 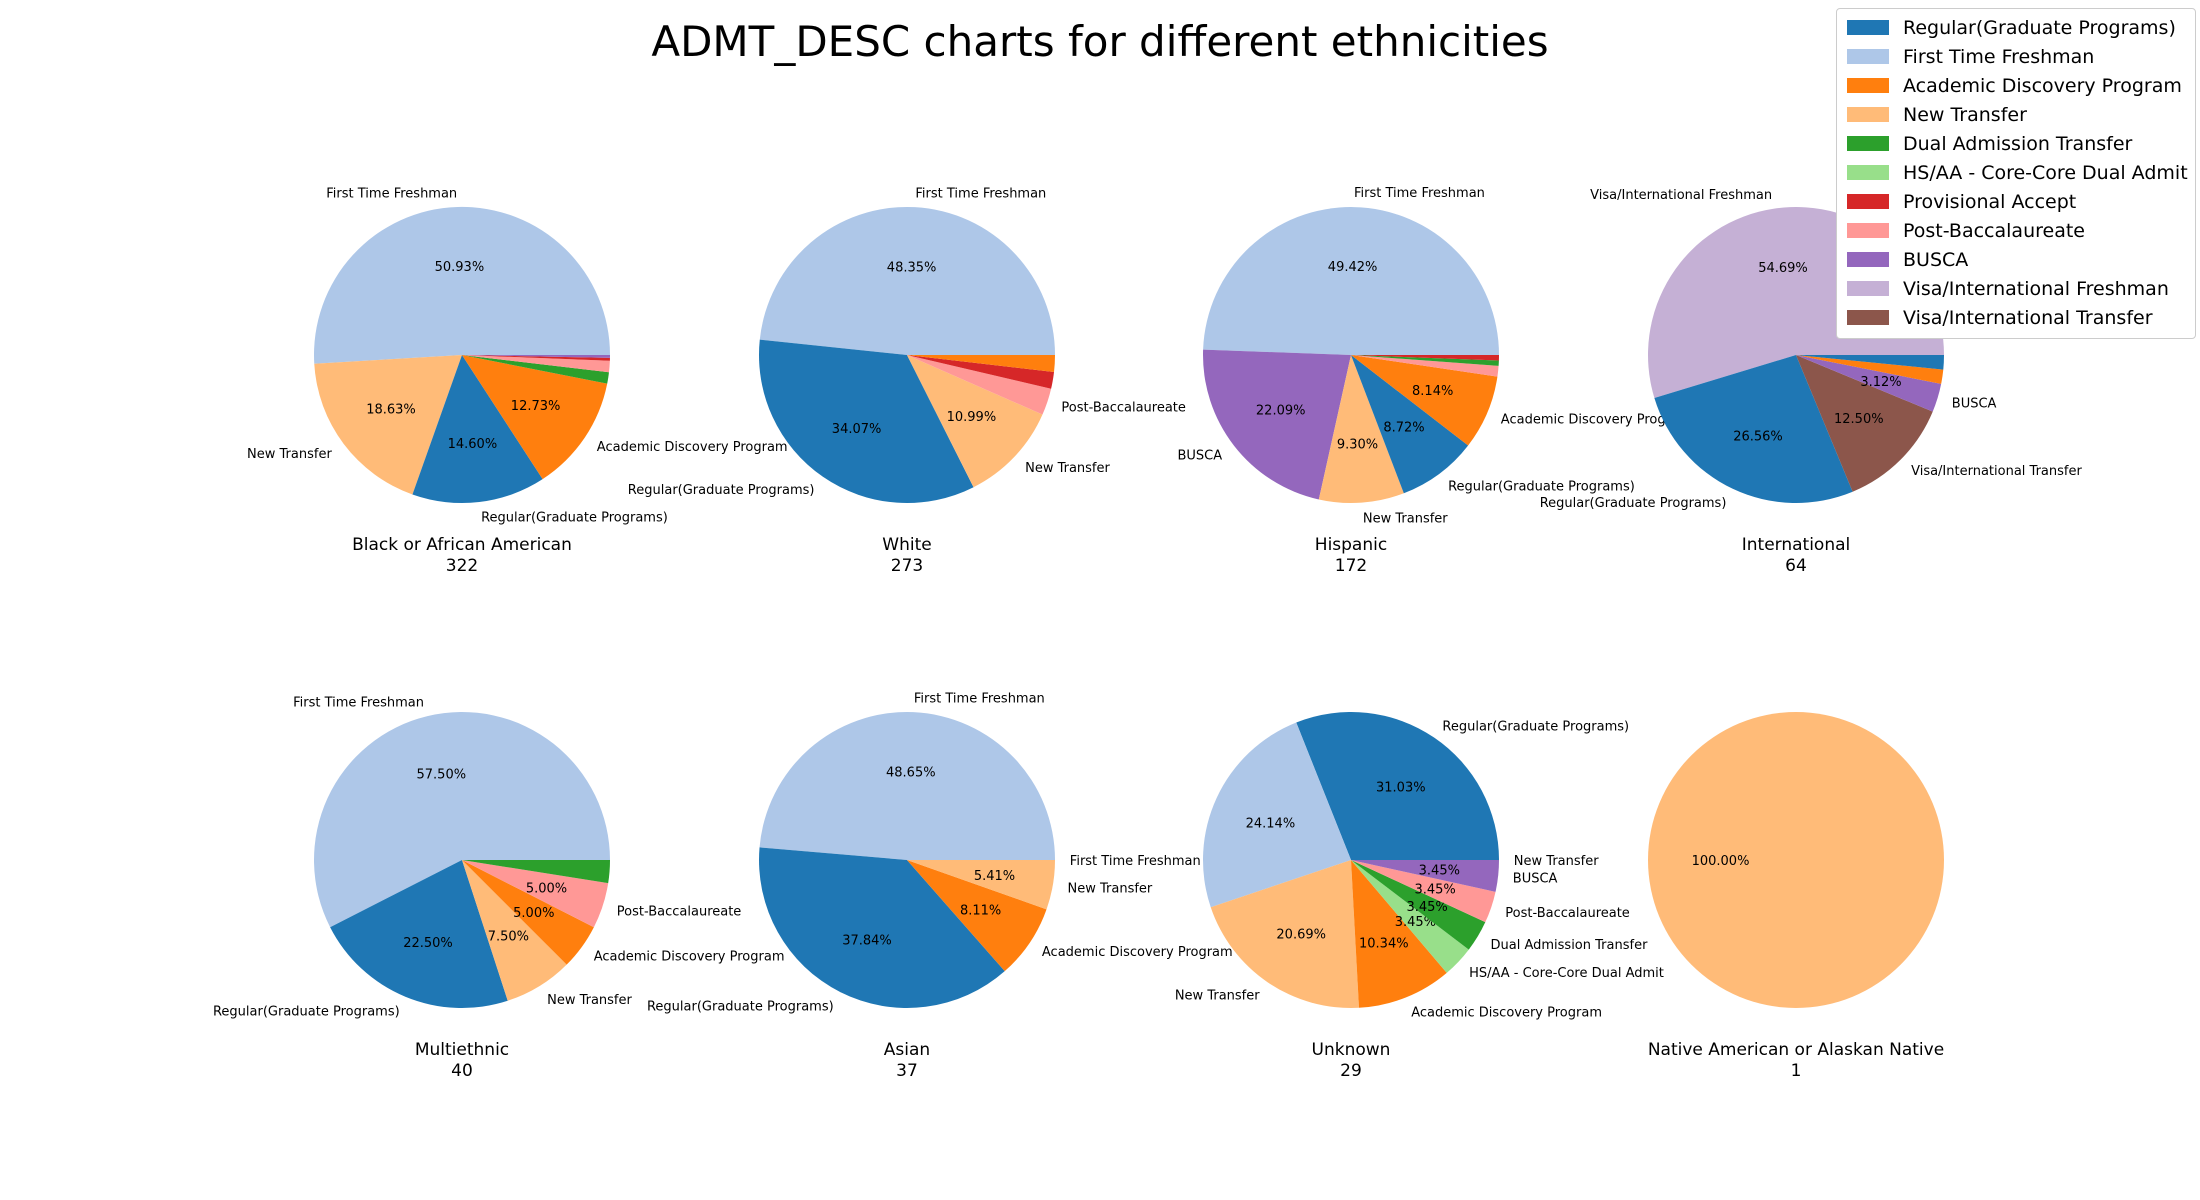 I want to click on pie-count: 29, so click(x=1351, y=1071).